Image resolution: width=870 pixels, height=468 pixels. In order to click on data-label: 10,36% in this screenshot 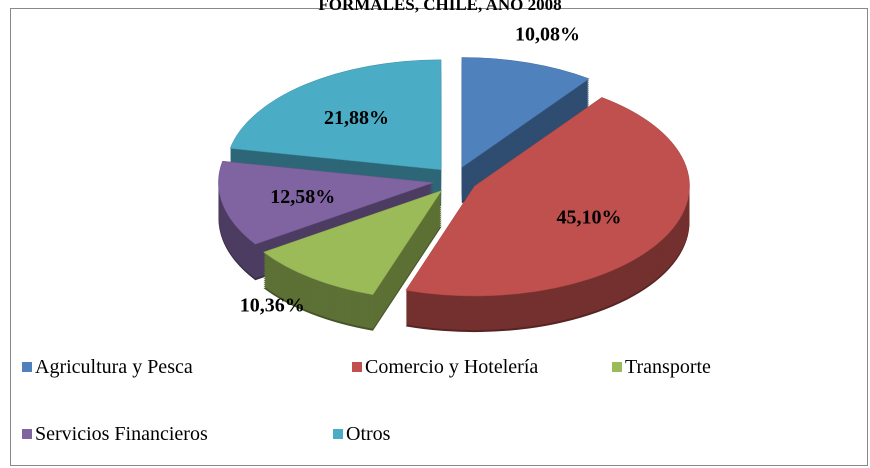, I will do `click(272, 305)`.